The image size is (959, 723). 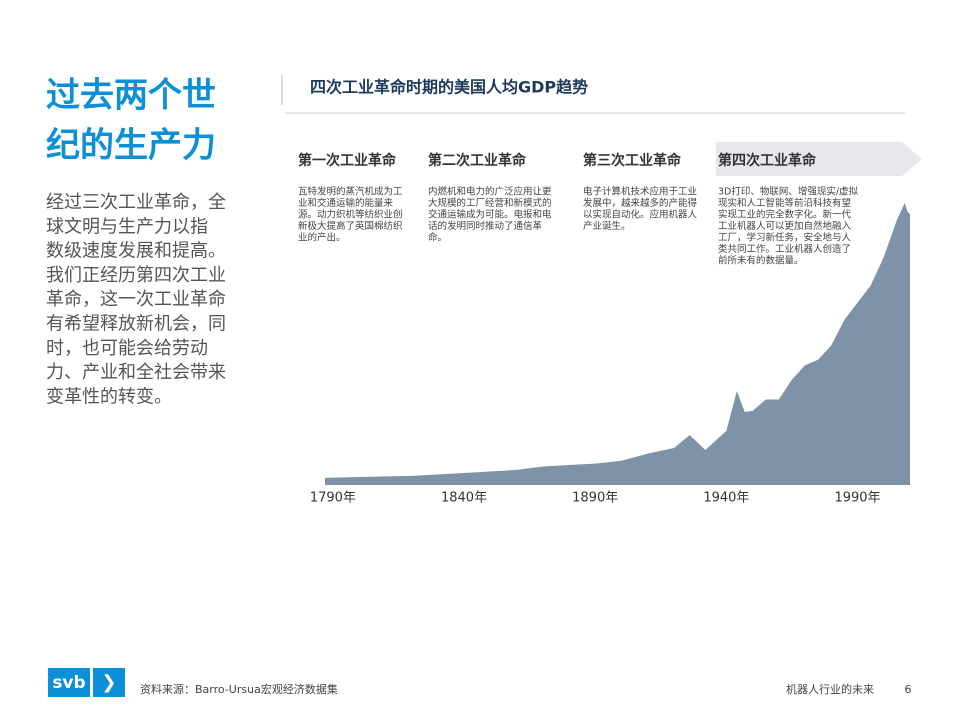 What do you see at coordinates (333, 498) in the screenshot?
I see `x-tick-label: 1790年` at bounding box center [333, 498].